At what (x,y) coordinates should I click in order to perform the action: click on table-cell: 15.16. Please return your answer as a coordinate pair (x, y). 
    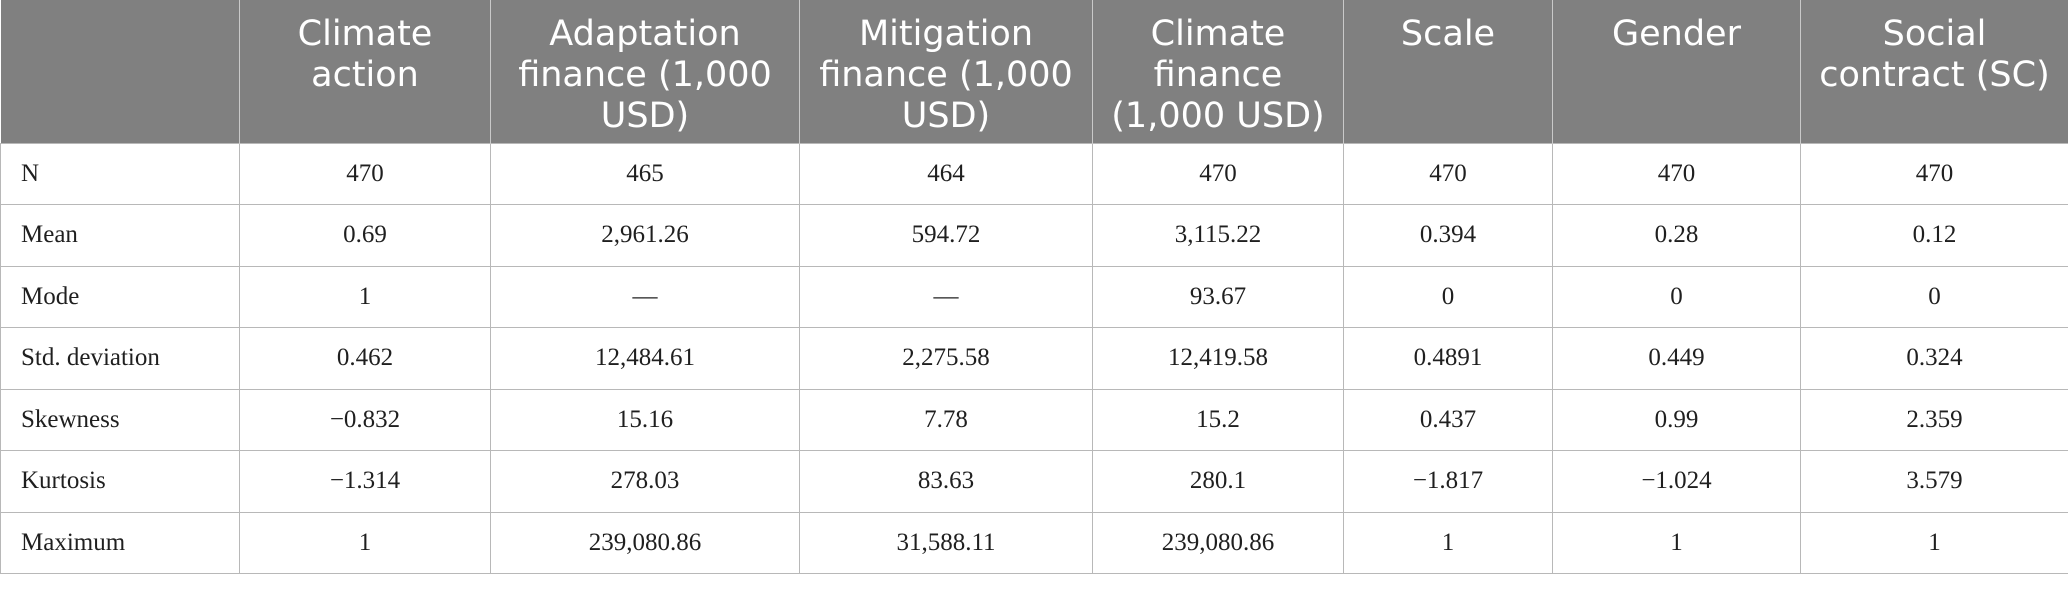
    Looking at the image, I should click on (645, 419).